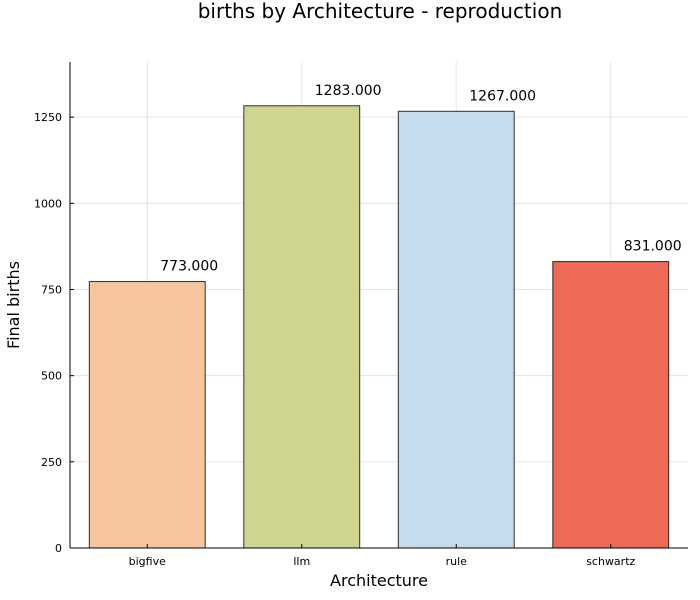  I want to click on data-label-schwartz: 831.000, so click(653, 247).